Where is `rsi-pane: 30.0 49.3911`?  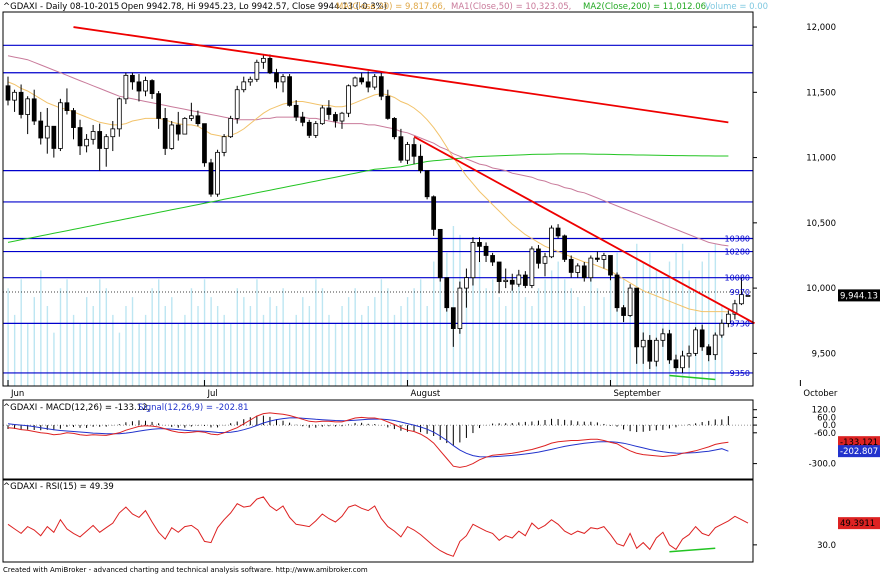
rsi-pane: 30.0 49.3911 is located at coordinates (441, 521).